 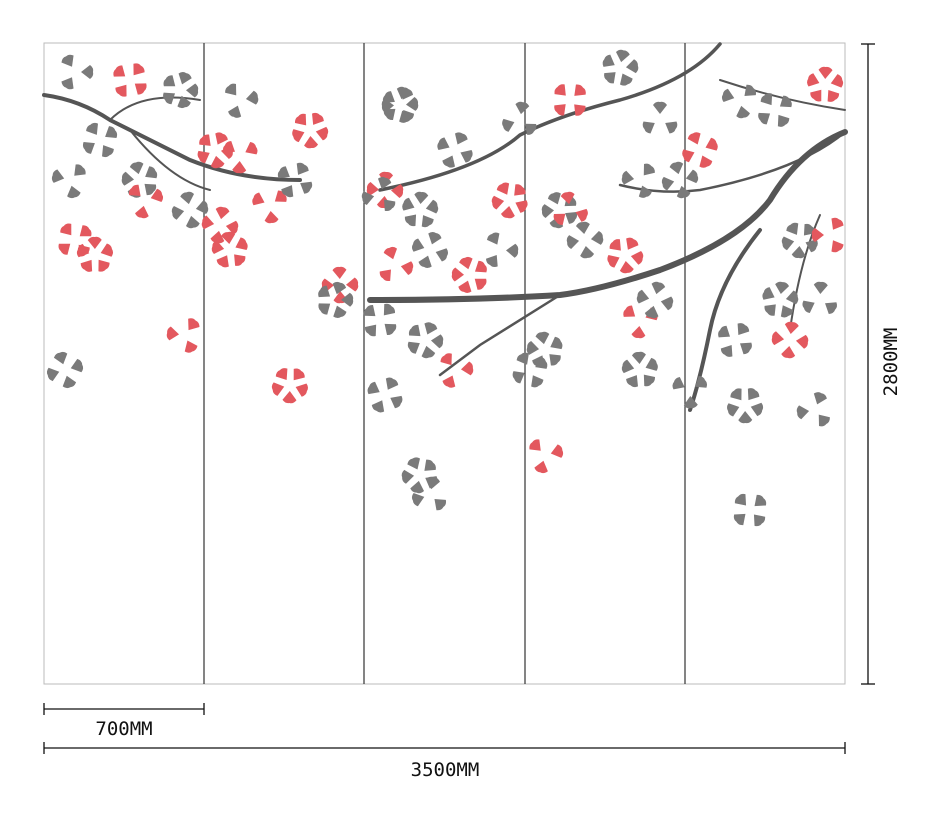 I want to click on total-width-label: 3500MM, so click(x=445, y=770).